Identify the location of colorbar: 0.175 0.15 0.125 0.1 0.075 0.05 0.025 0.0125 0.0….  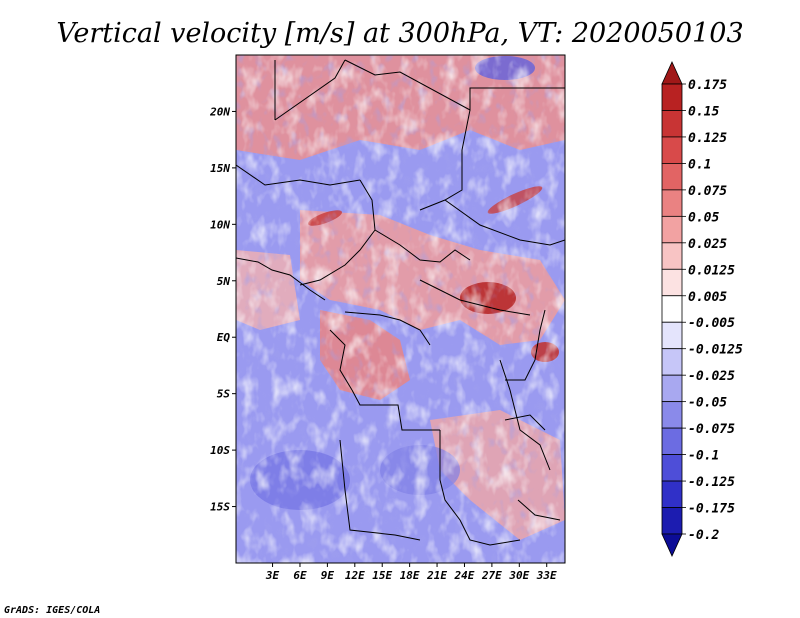
(702, 309).